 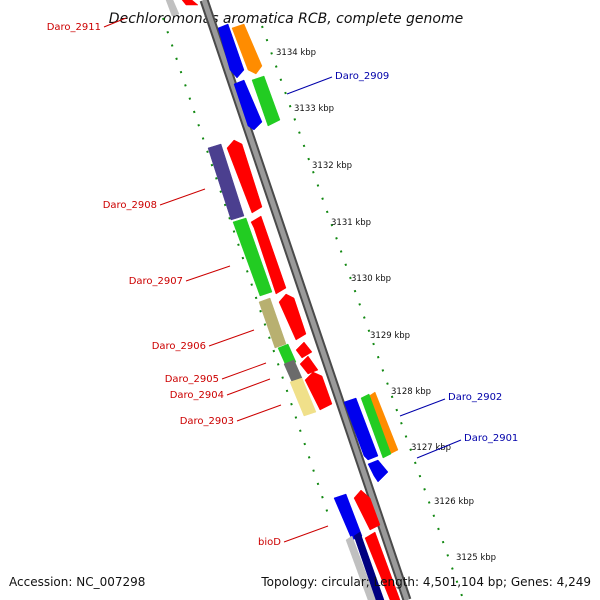 What do you see at coordinates (156, 281) in the screenshot?
I see `gene-label-left: Daro_2907` at bounding box center [156, 281].